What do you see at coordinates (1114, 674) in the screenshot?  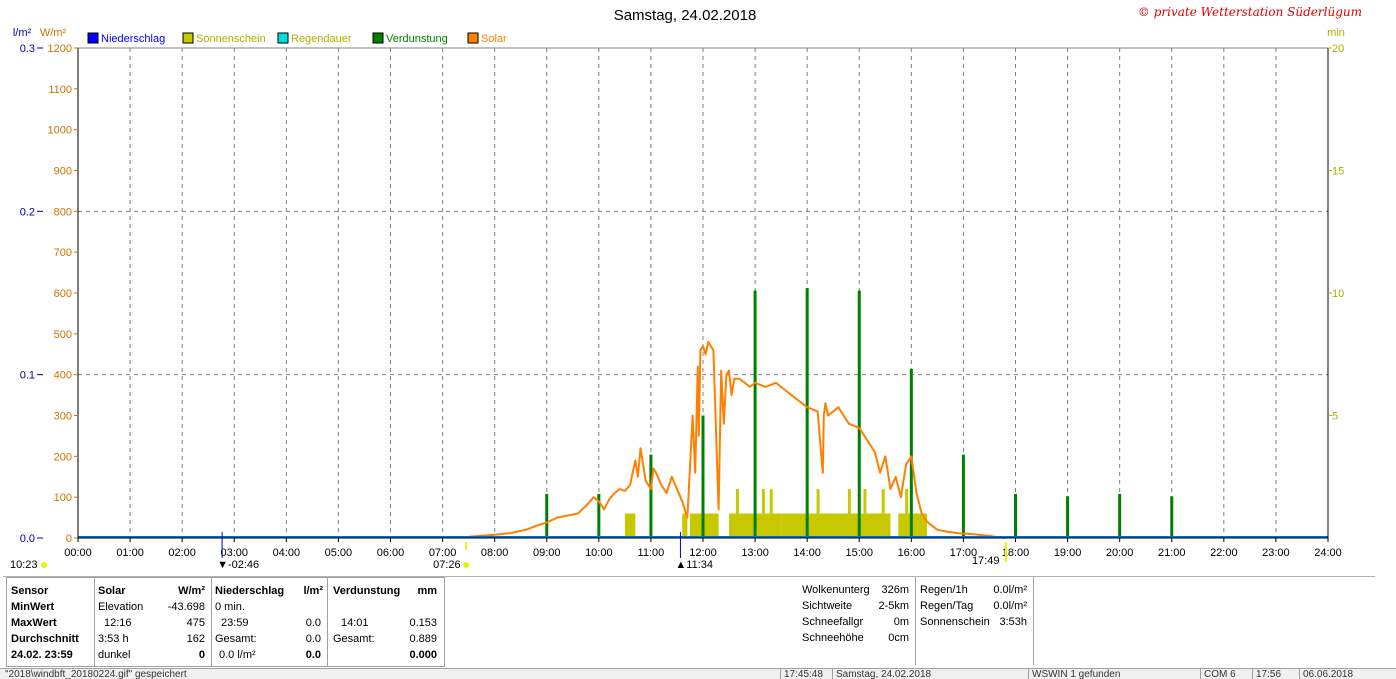 I see `status-found: WSWIN 1 gefunden` at bounding box center [1114, 674].